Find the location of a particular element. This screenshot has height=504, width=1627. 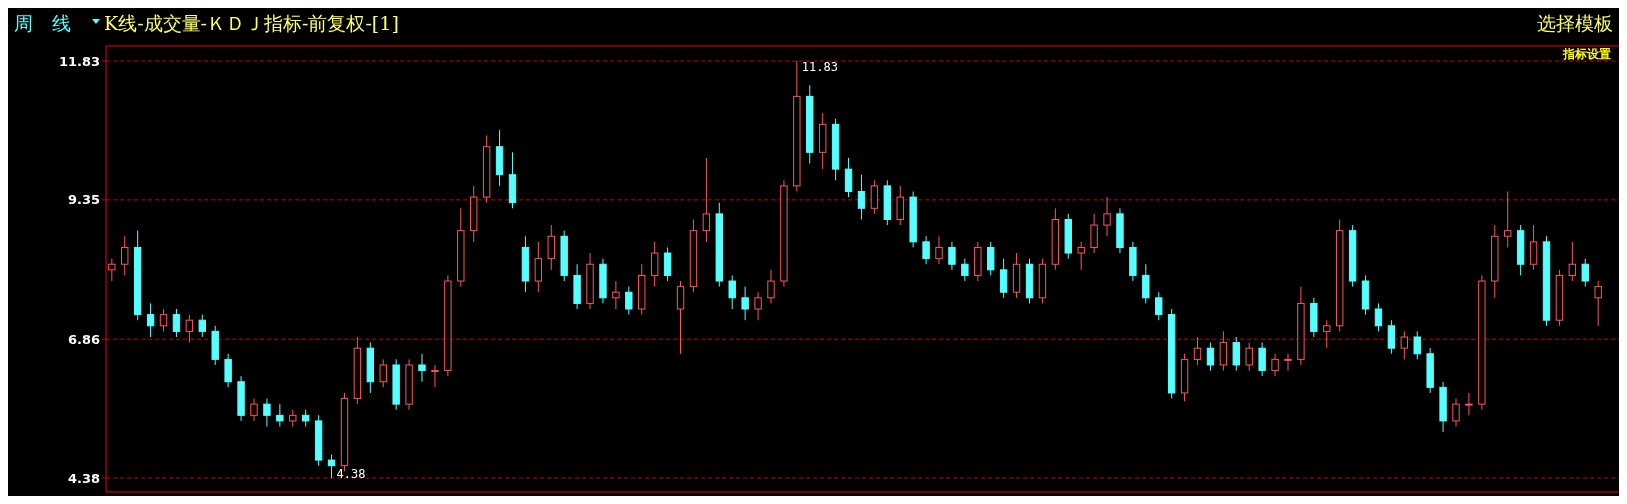

text: 选择模板 is located at coordinates (1575, 23).